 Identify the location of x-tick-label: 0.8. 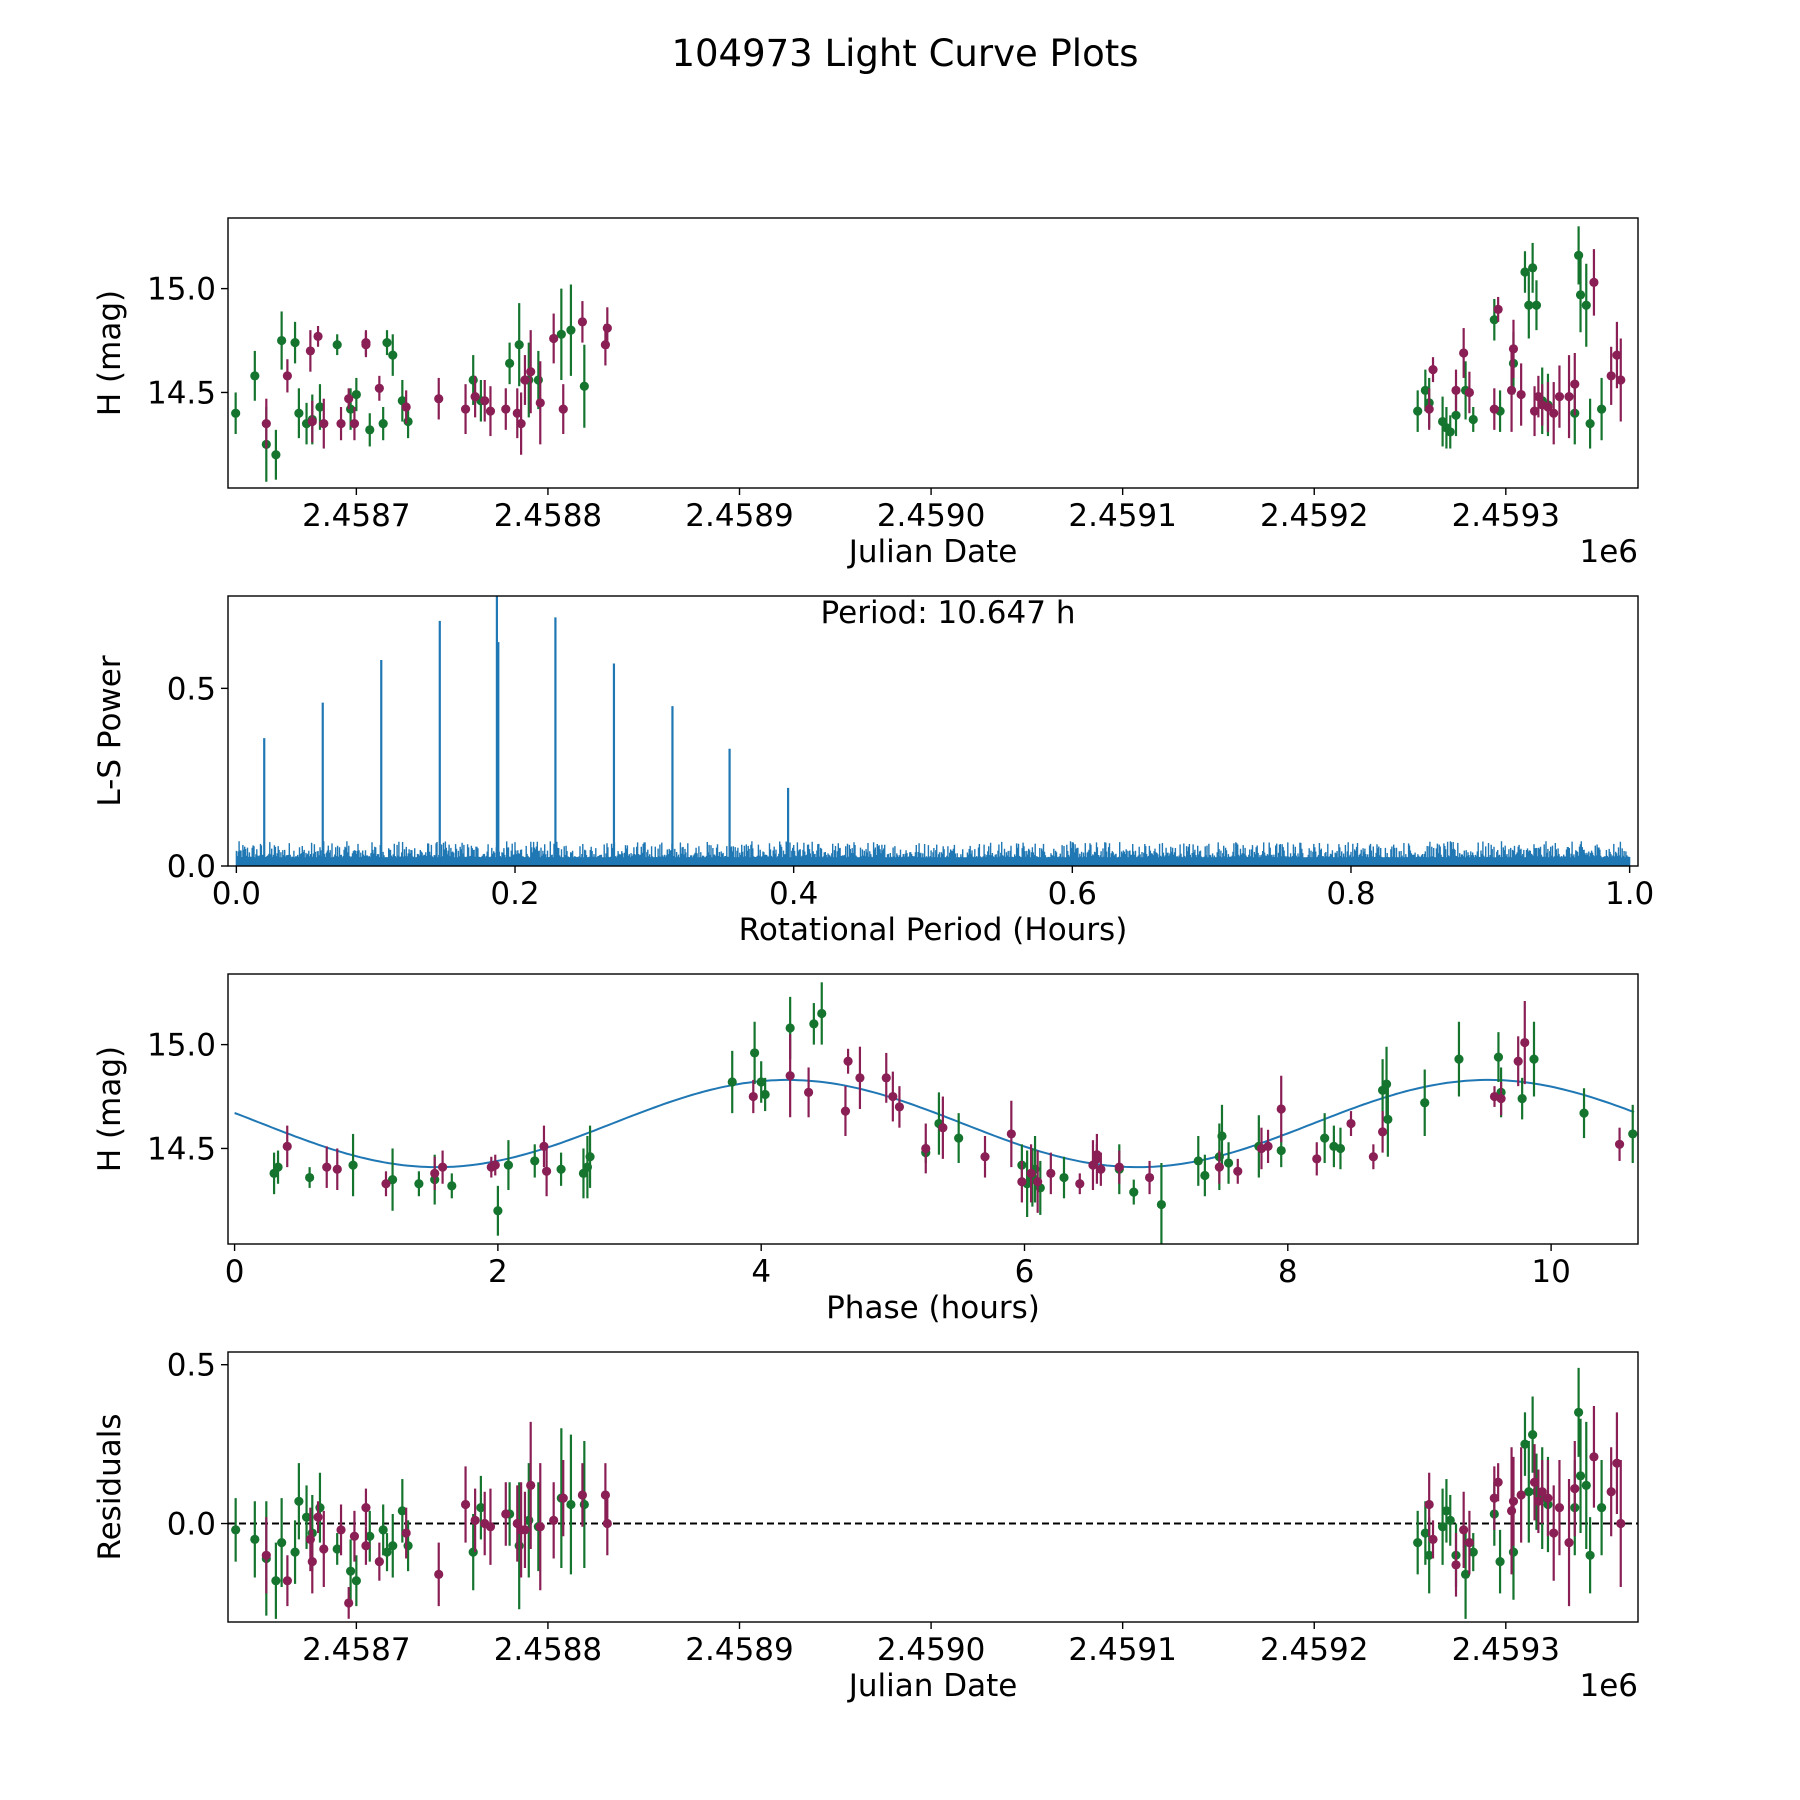
(1350, 894).